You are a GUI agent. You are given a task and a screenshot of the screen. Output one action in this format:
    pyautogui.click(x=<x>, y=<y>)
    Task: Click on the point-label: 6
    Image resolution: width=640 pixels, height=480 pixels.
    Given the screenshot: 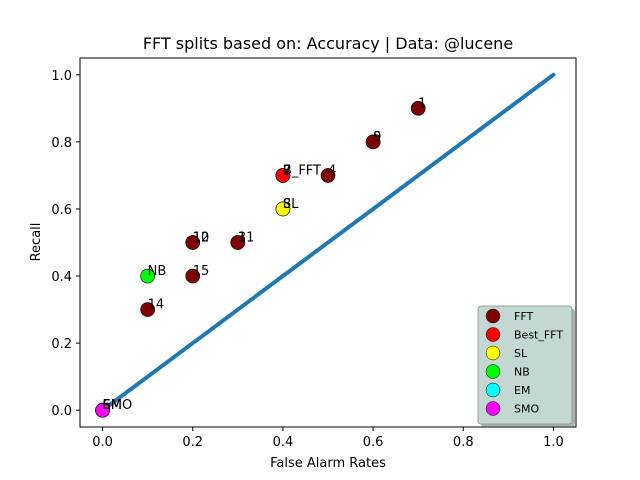 What is the action you would take?
    pyautogui.click(x=107, y=405)
    